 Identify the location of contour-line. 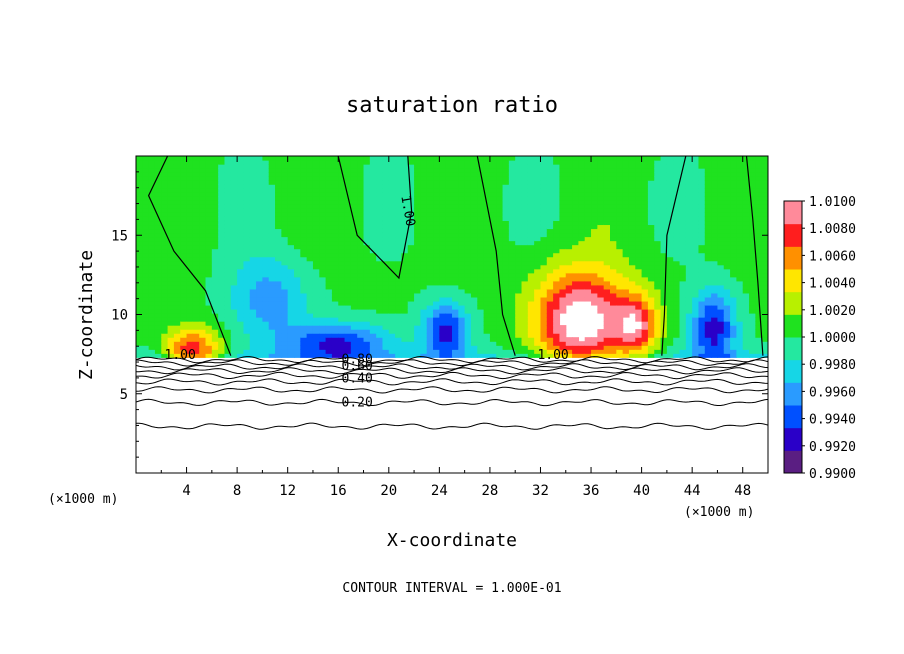
(452, 390).